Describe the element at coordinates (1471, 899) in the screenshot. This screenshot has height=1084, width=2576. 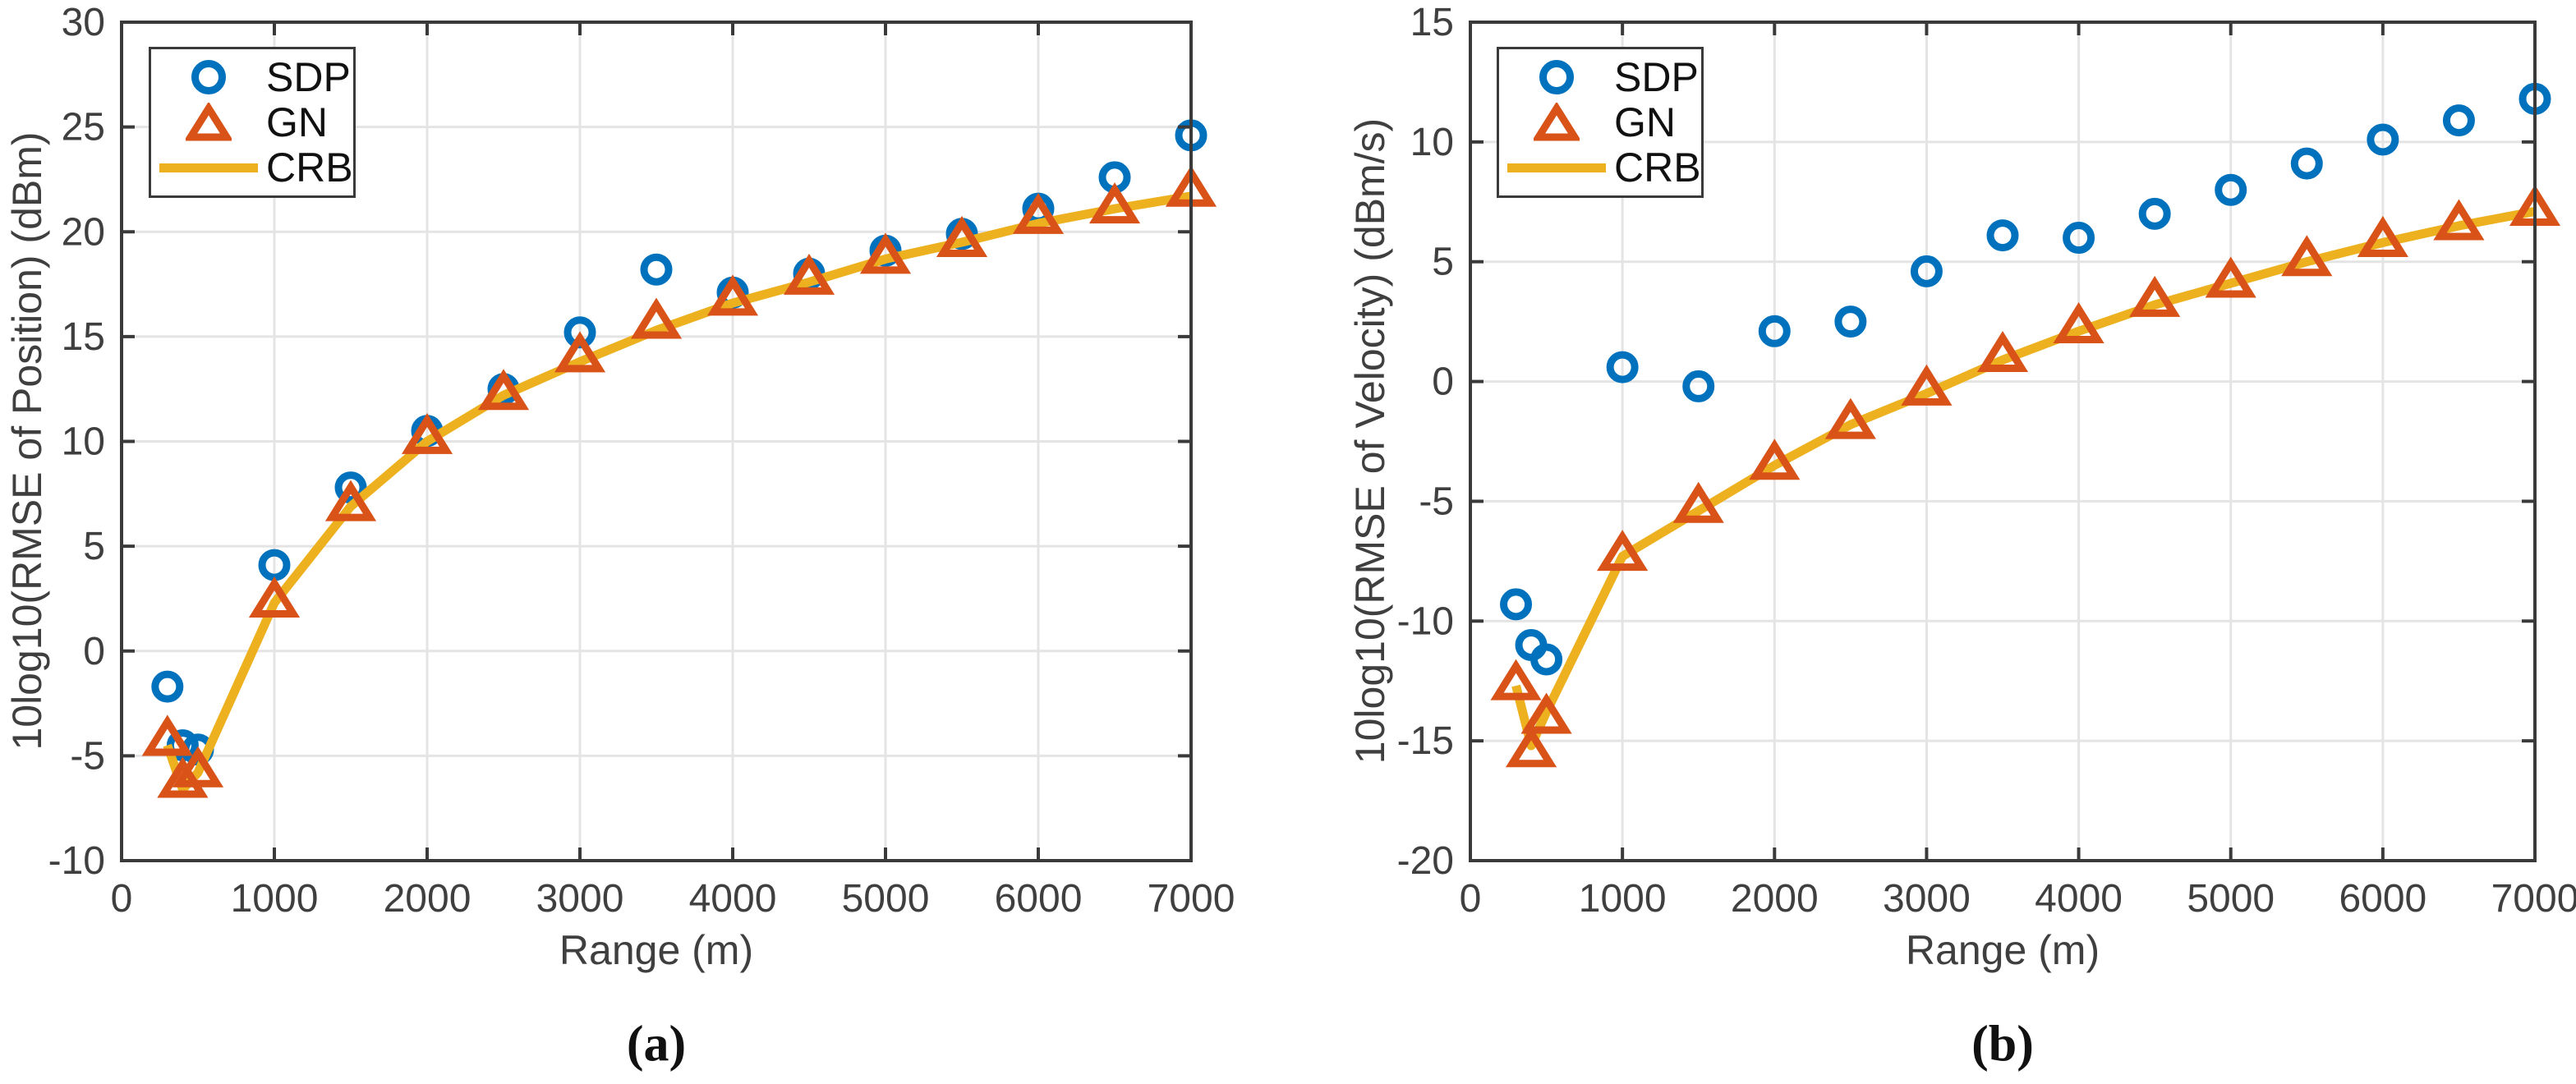
I see `x-tick-label: 0` at that location.